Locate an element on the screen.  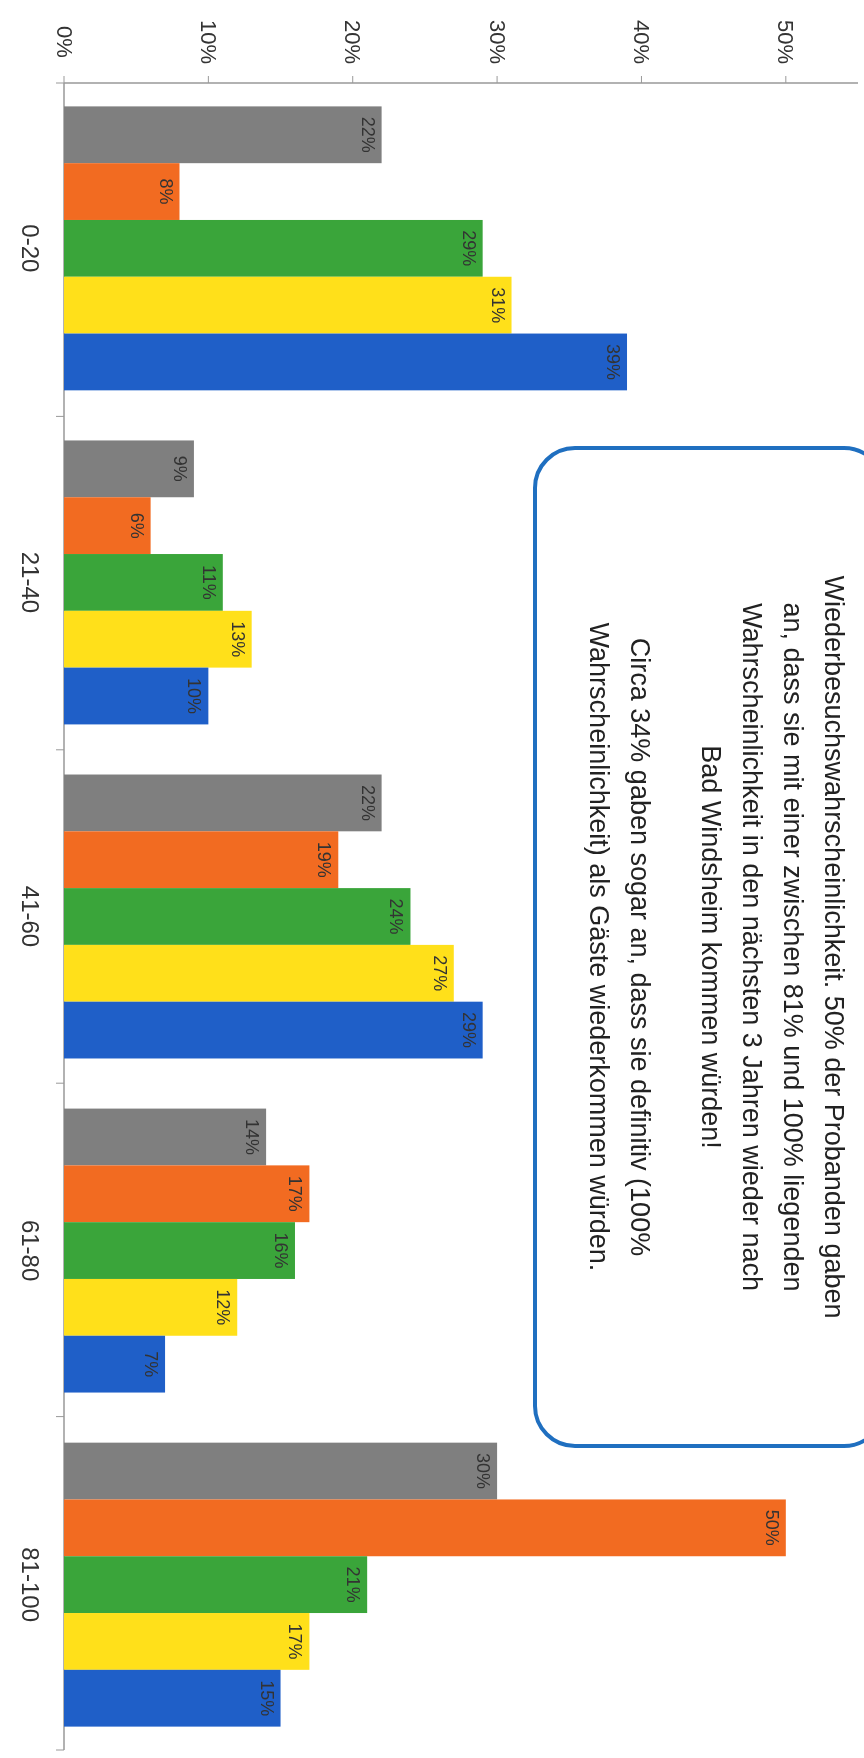
x-tick-label: 40% is located at coordinates (641, 42).